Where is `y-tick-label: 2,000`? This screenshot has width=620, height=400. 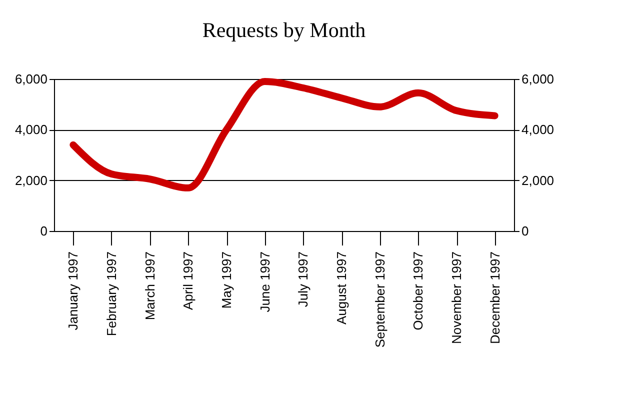 y-tick-label: 2,000 is located at coordinates (31, 180).